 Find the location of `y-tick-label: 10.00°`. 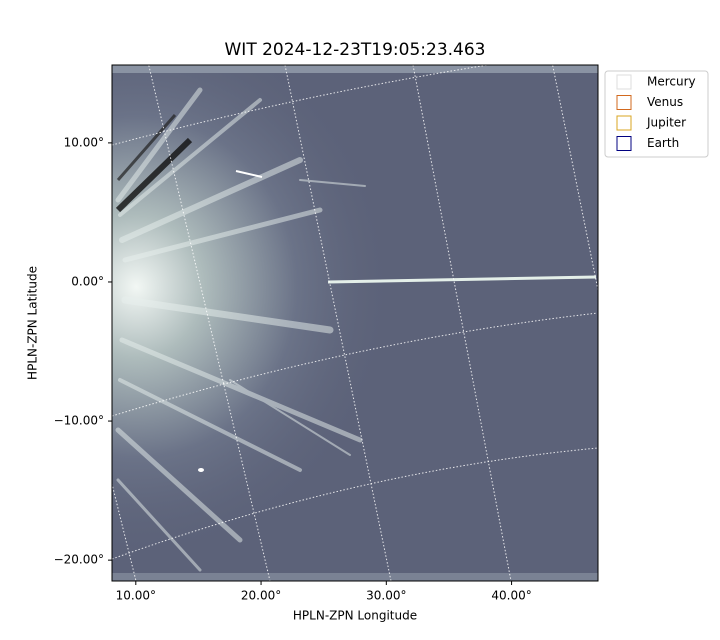

y-tick-label: 10.00° is located at coordinates (84, 142).